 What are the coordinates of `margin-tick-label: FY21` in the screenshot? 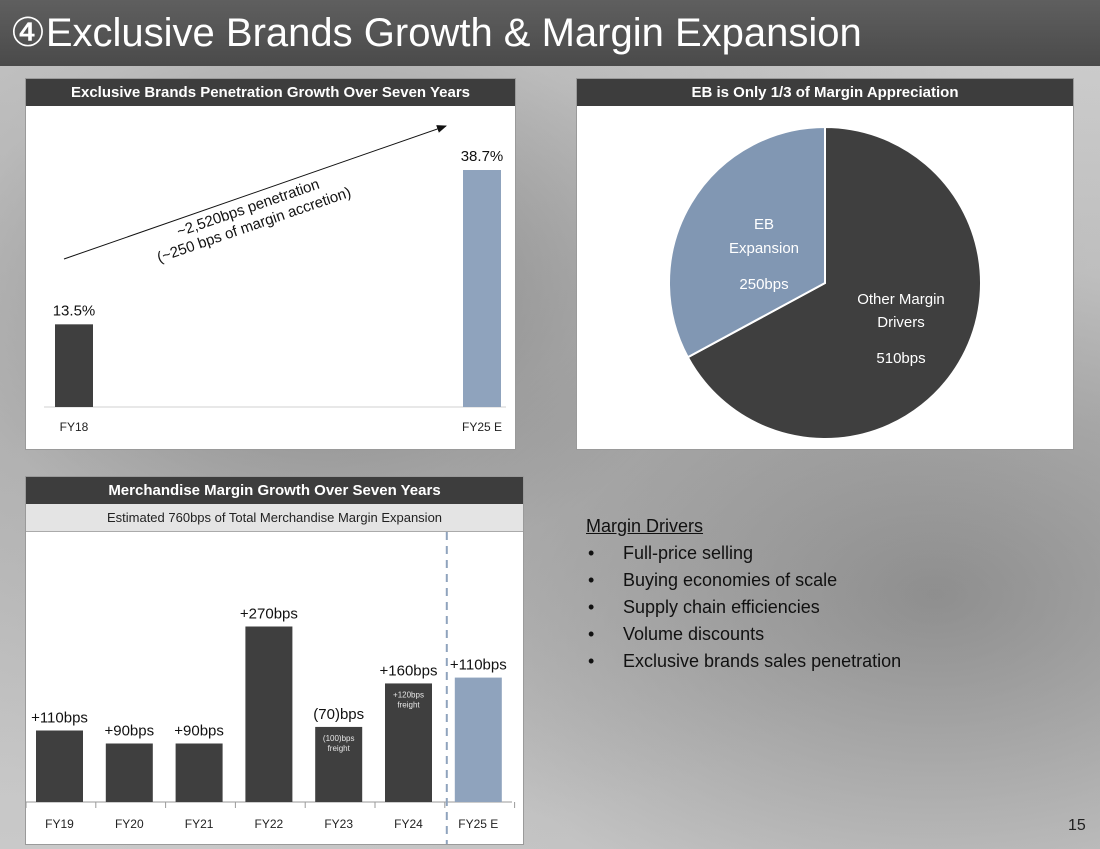 It's located at (199, 824).